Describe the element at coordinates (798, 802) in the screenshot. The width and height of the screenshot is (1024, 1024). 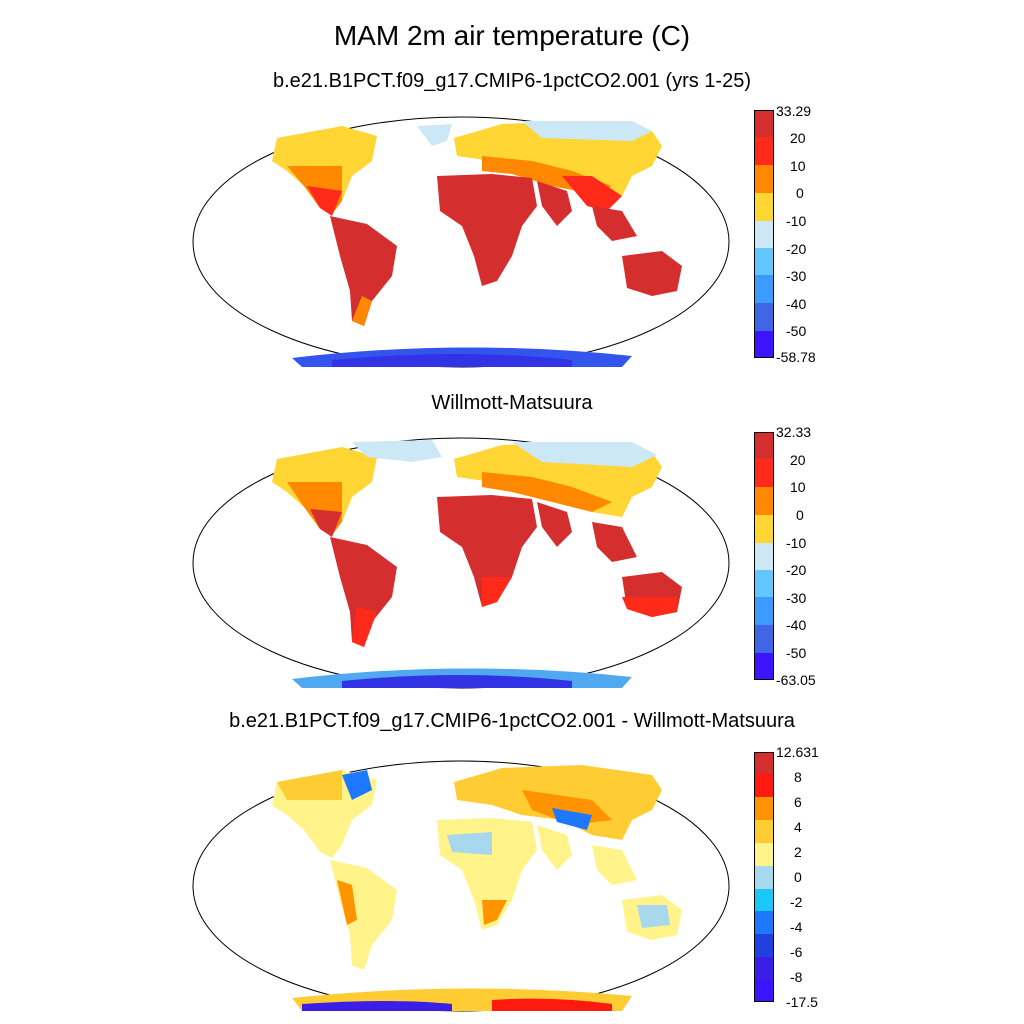
I see `panel-3-label: 6` at that location.